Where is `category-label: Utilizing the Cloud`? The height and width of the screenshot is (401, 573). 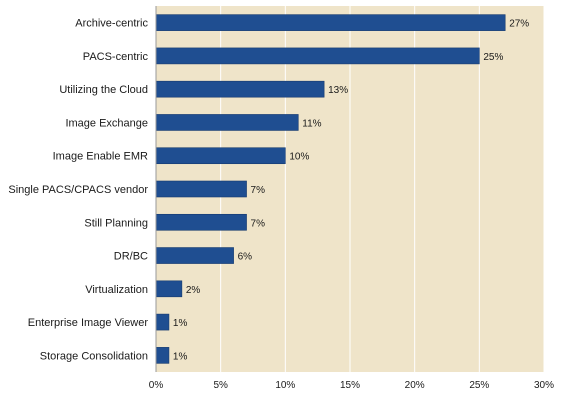
category-label: Utilizing the Cloud is located at coordinates (103, 90).